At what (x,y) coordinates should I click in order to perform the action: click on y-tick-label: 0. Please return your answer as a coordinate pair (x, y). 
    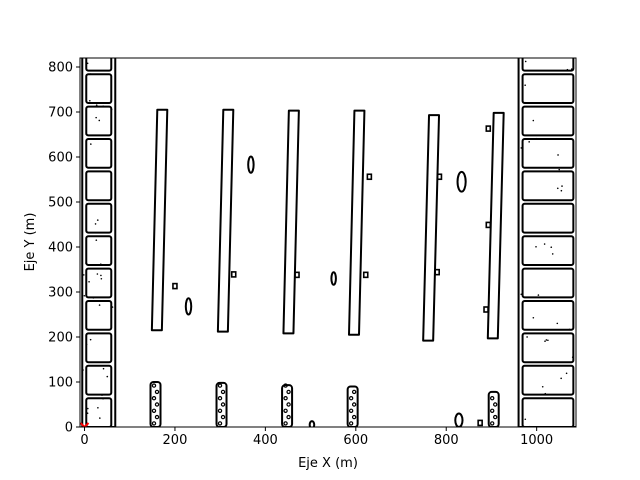
    Looking at the image, I should click on (69, 428).